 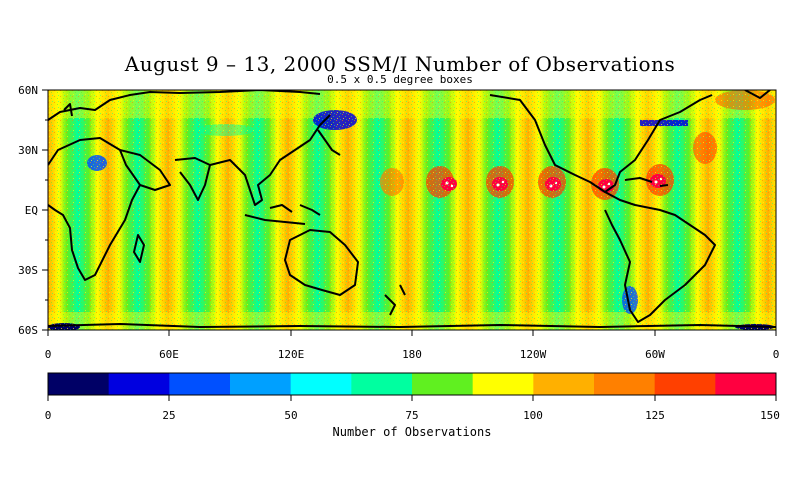 I want to click on colorbar-tick-75: 75, so click(x=411, y=415).